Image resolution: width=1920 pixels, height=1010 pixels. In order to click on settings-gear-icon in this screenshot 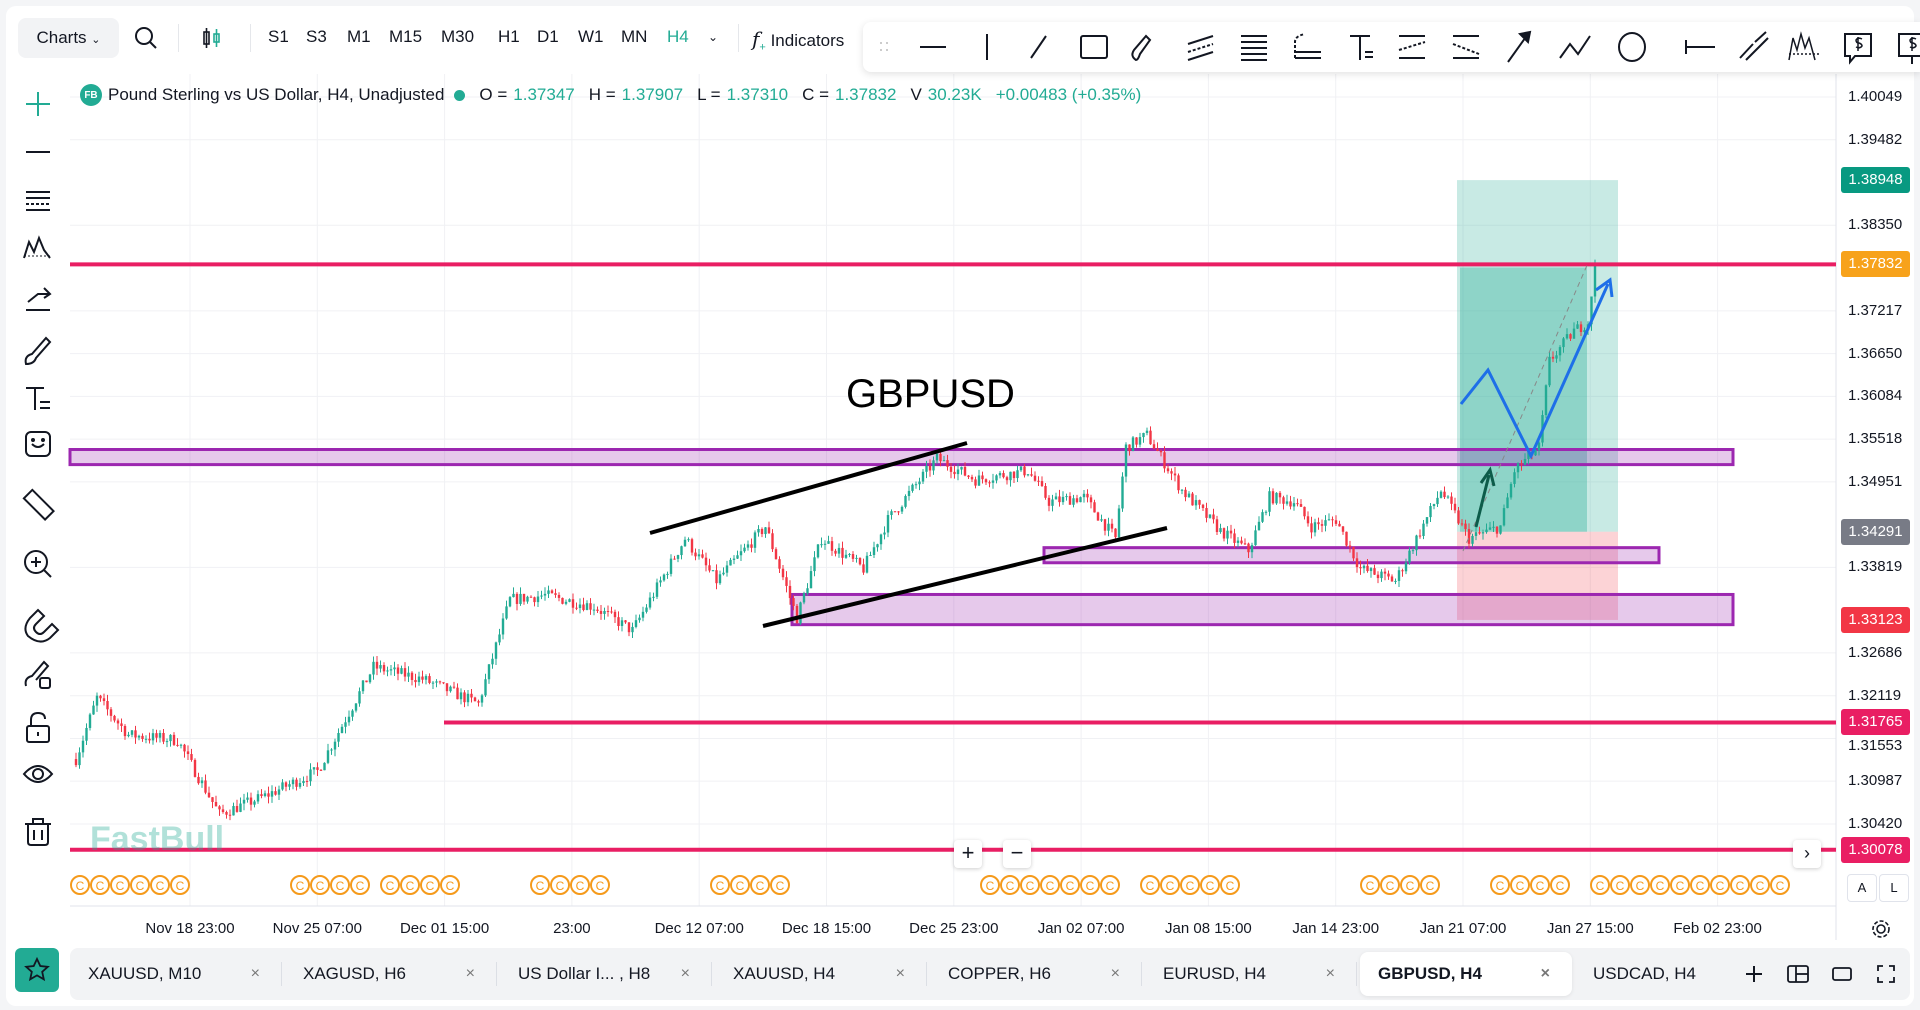, I will do `click(1881, 931)`.